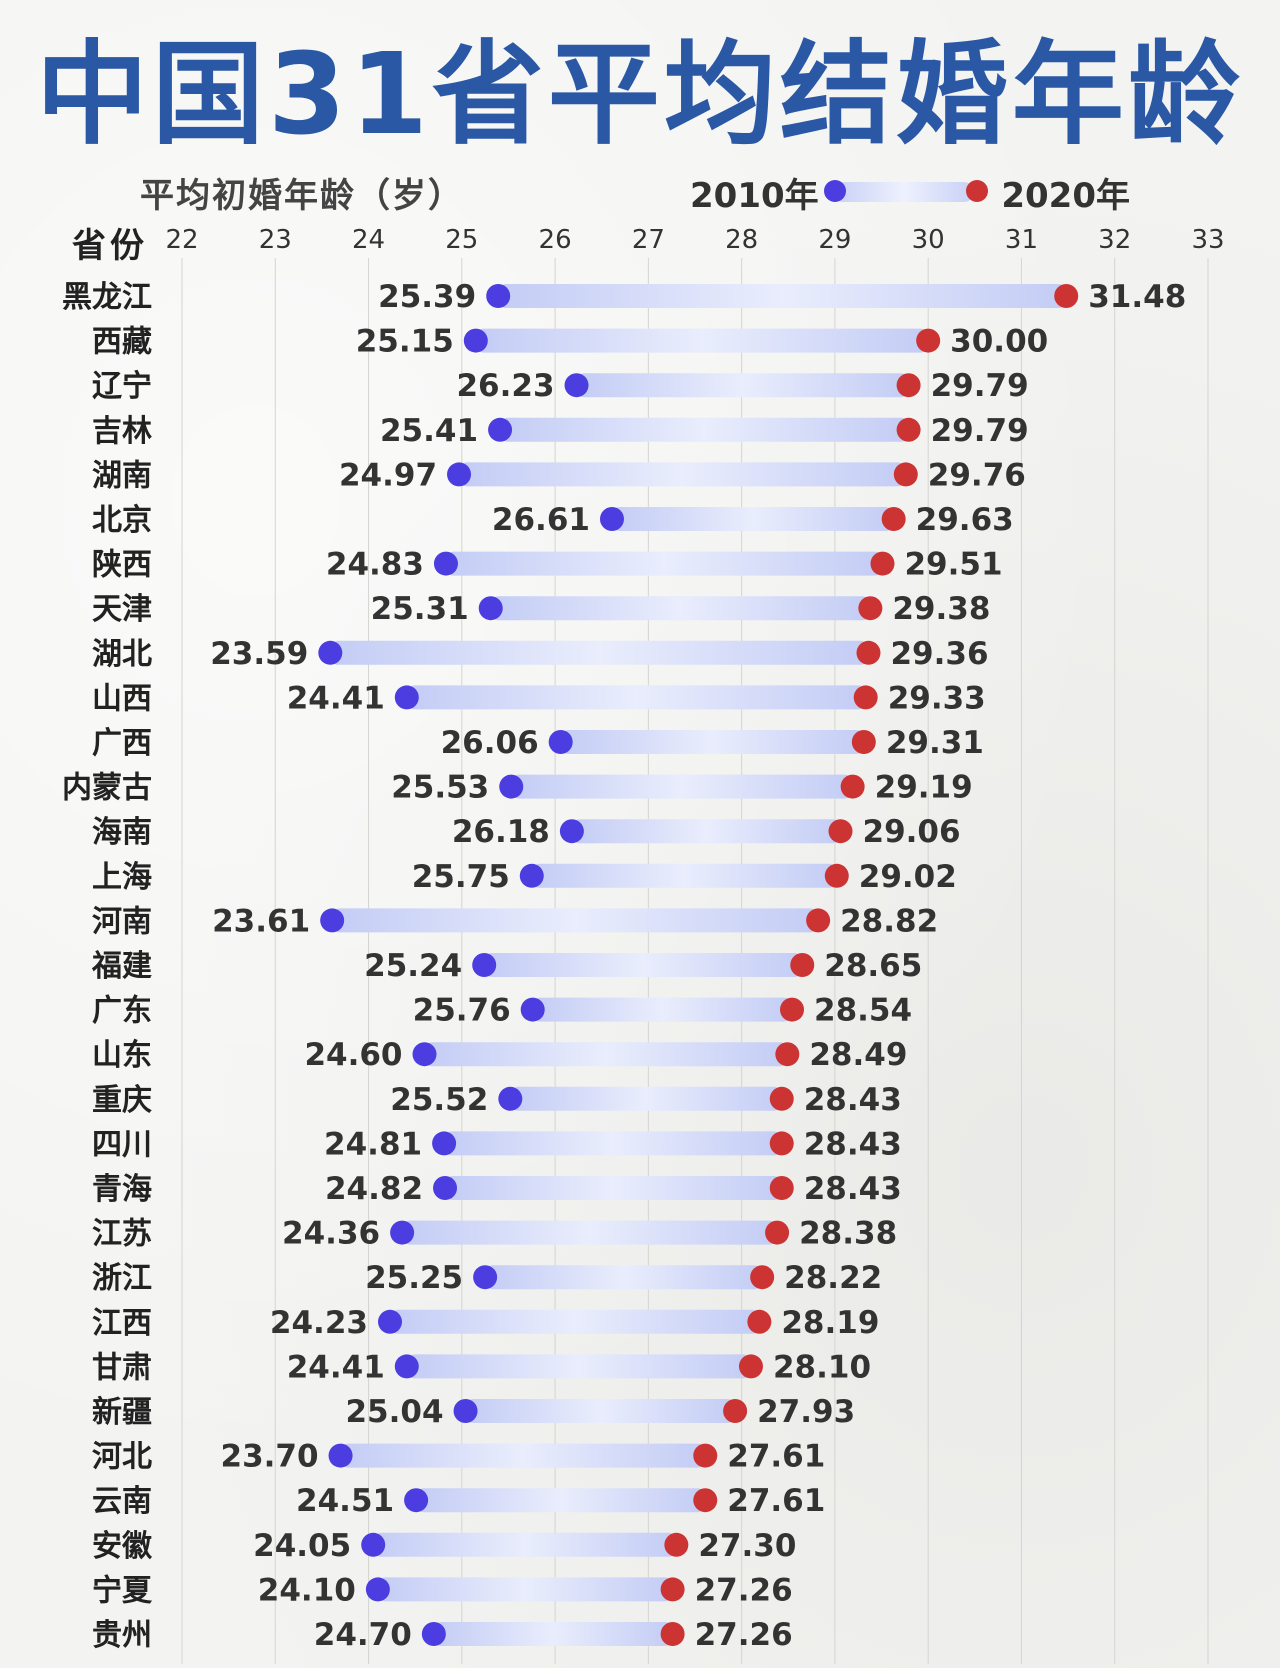 The width and height of the screenshot is (1280, 1668). Describe the element at coordinates (648, 240) in the screenshot. I see `x-tick-label: 27` at that location.